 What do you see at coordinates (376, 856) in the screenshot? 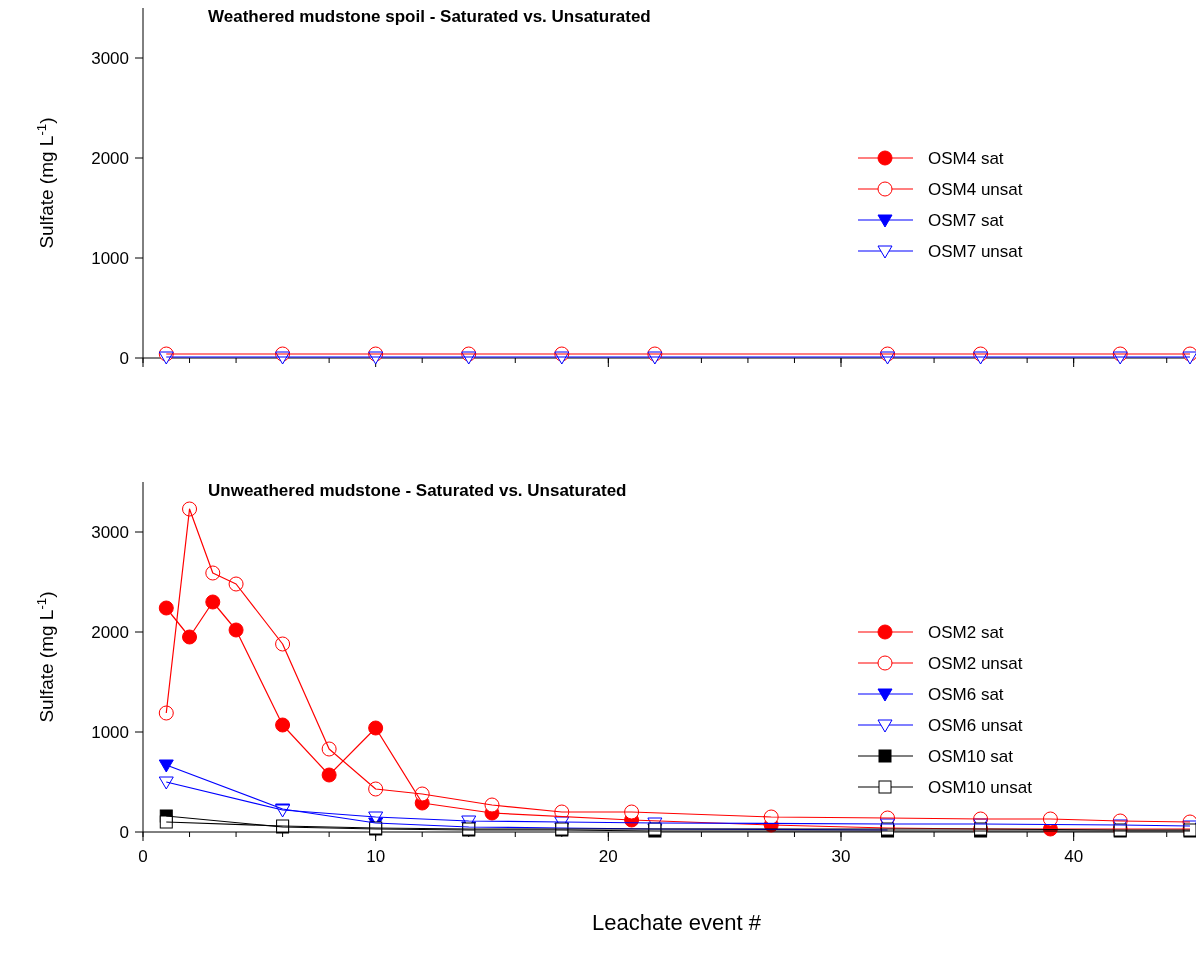
I see `x-tick-label: 10` at bounding box center [376, 856].